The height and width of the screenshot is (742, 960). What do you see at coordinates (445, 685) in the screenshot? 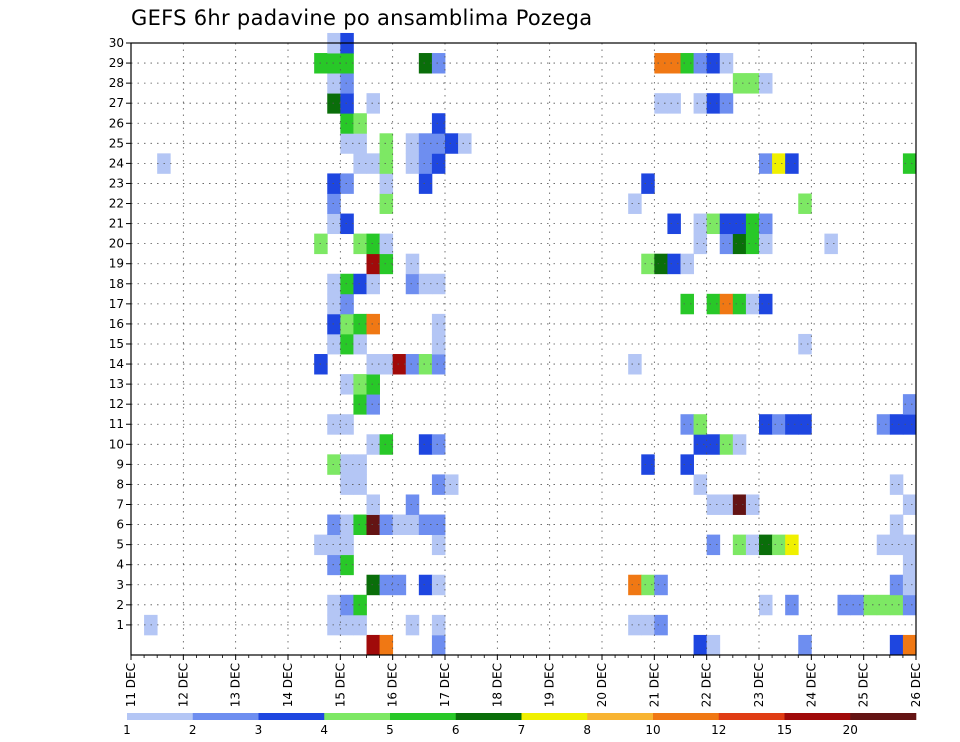
I see `x-tick-label: 17 DEC` at bounding box center [445, 685].